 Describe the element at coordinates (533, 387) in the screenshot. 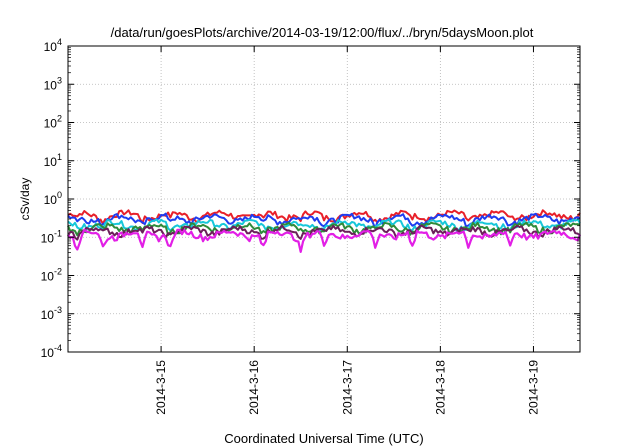

I see `x-tick-label: 2014-3-19` at that location.